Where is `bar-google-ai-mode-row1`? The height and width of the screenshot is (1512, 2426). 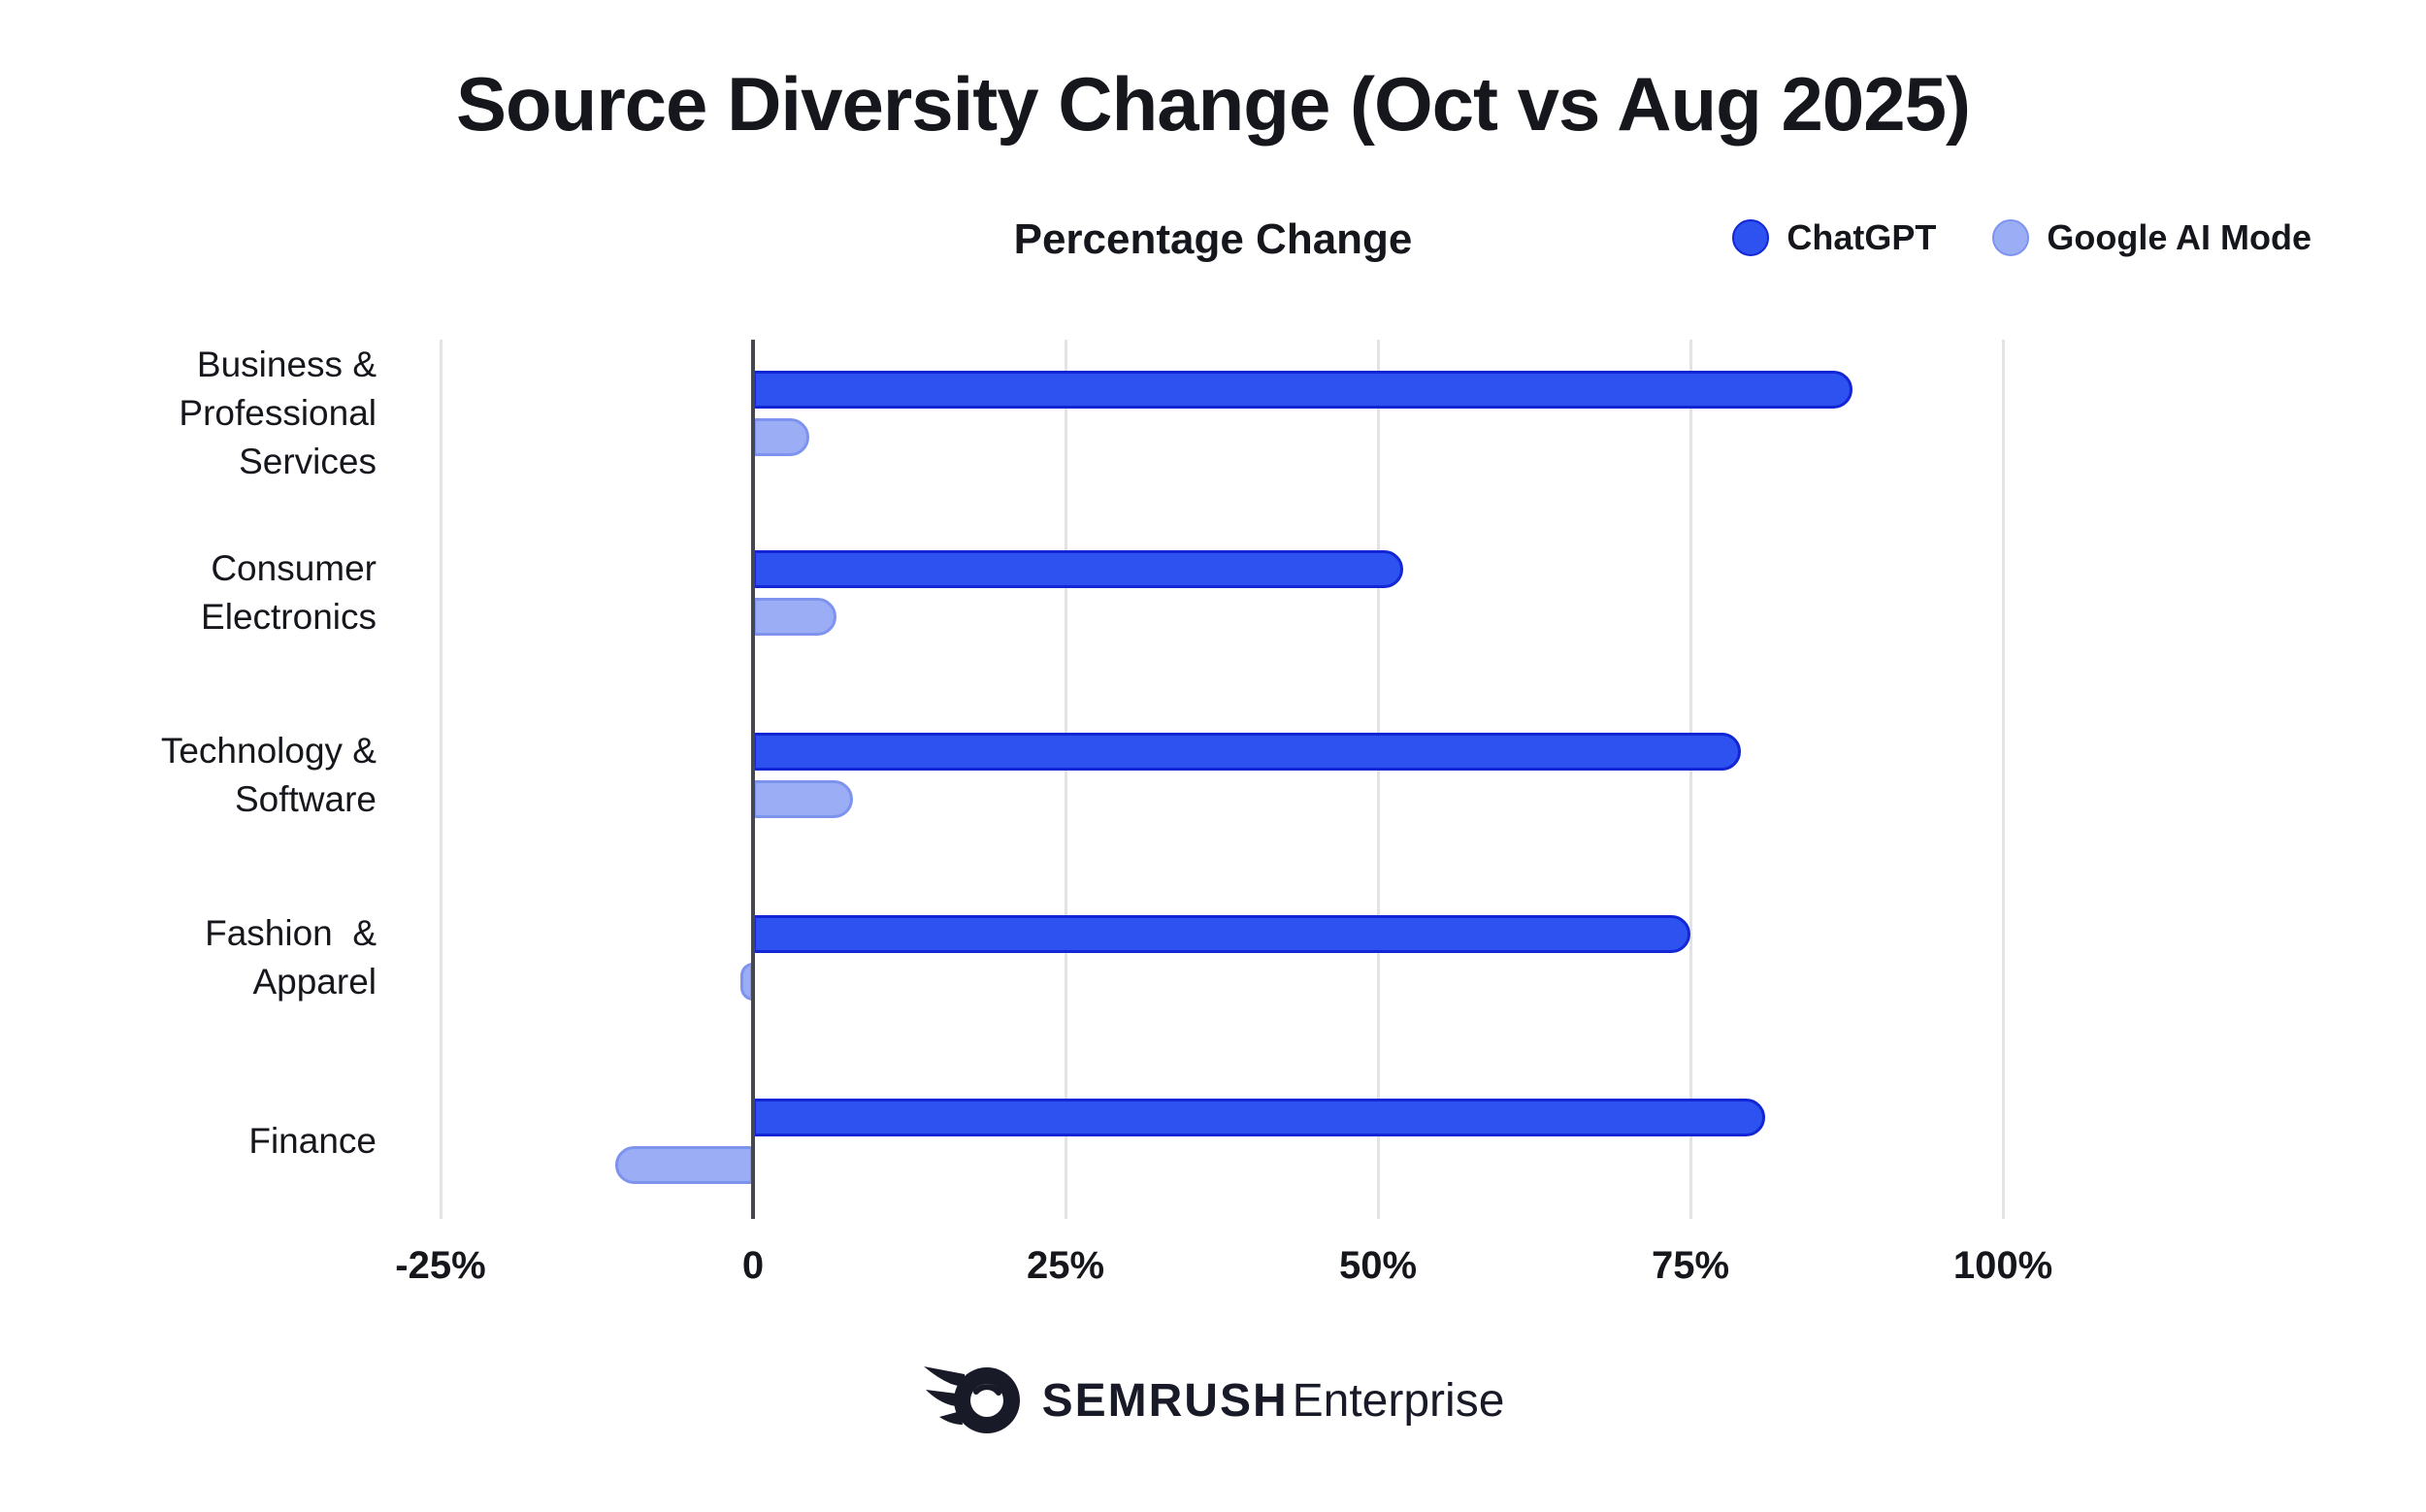 bar-google-ai-mode-row1 is located at coordinates (795, 617).